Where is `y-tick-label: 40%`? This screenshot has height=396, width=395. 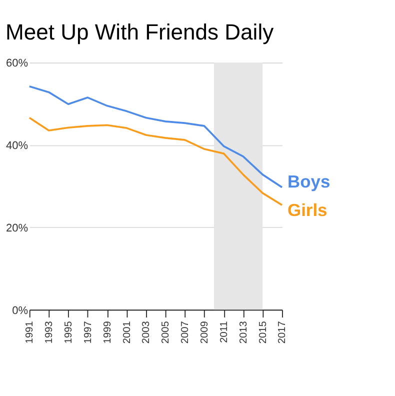 y-tick-label: 40% is located at coordinates (17, 146).